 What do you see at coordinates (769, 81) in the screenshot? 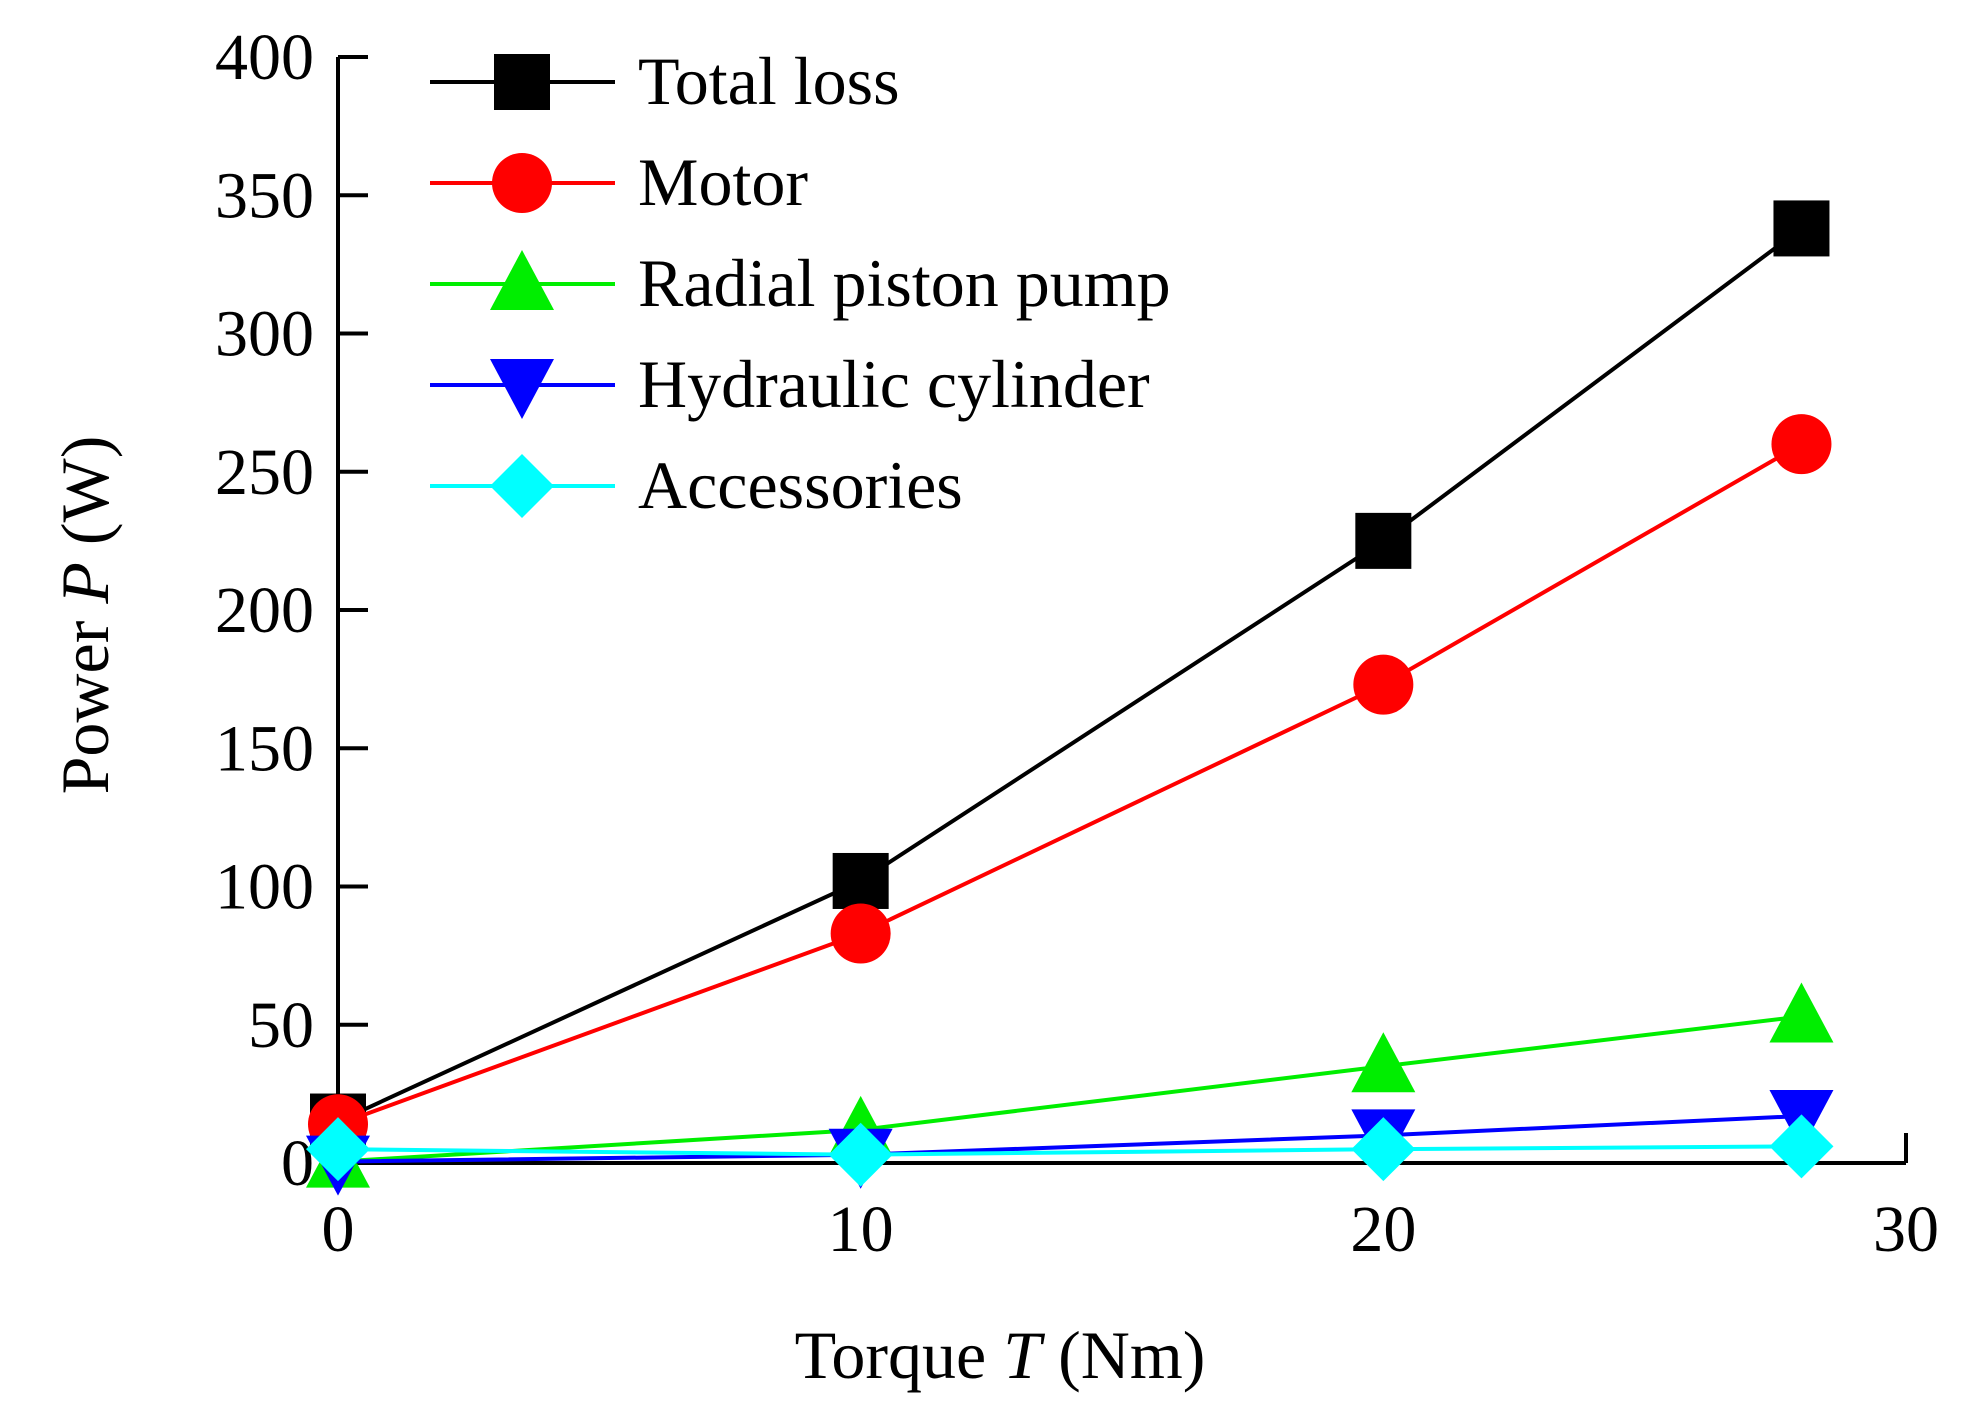
I see `legend-label: Total loss` at bounding box center [769, 81].